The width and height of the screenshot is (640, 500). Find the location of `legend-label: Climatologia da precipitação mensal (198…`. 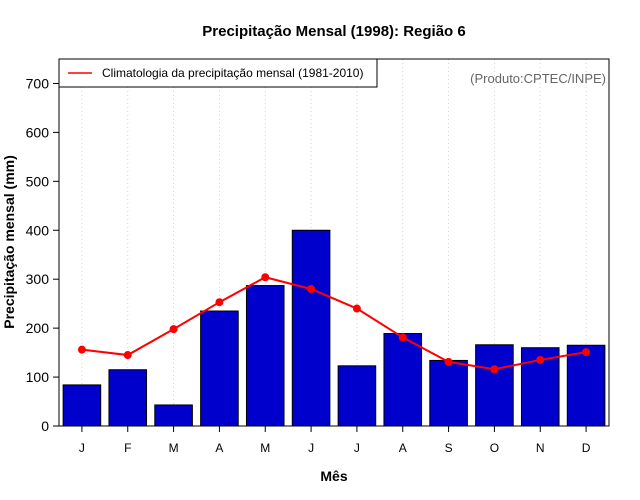

legend-label: Climatologia da precipitação mensal (198… is located at coordinates (232, 73).